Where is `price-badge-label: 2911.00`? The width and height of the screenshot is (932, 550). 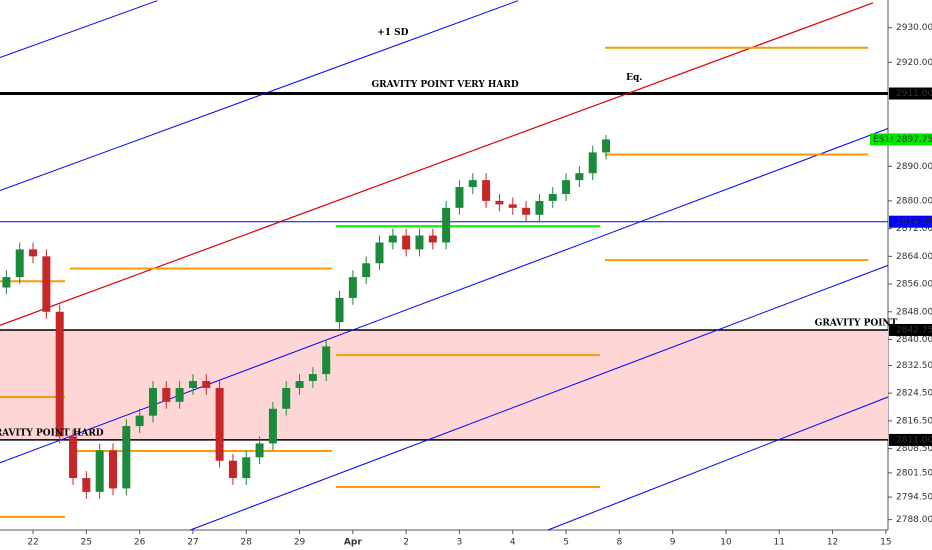 price-badge-label: 2911.00 is located at coordinates (914, 94).